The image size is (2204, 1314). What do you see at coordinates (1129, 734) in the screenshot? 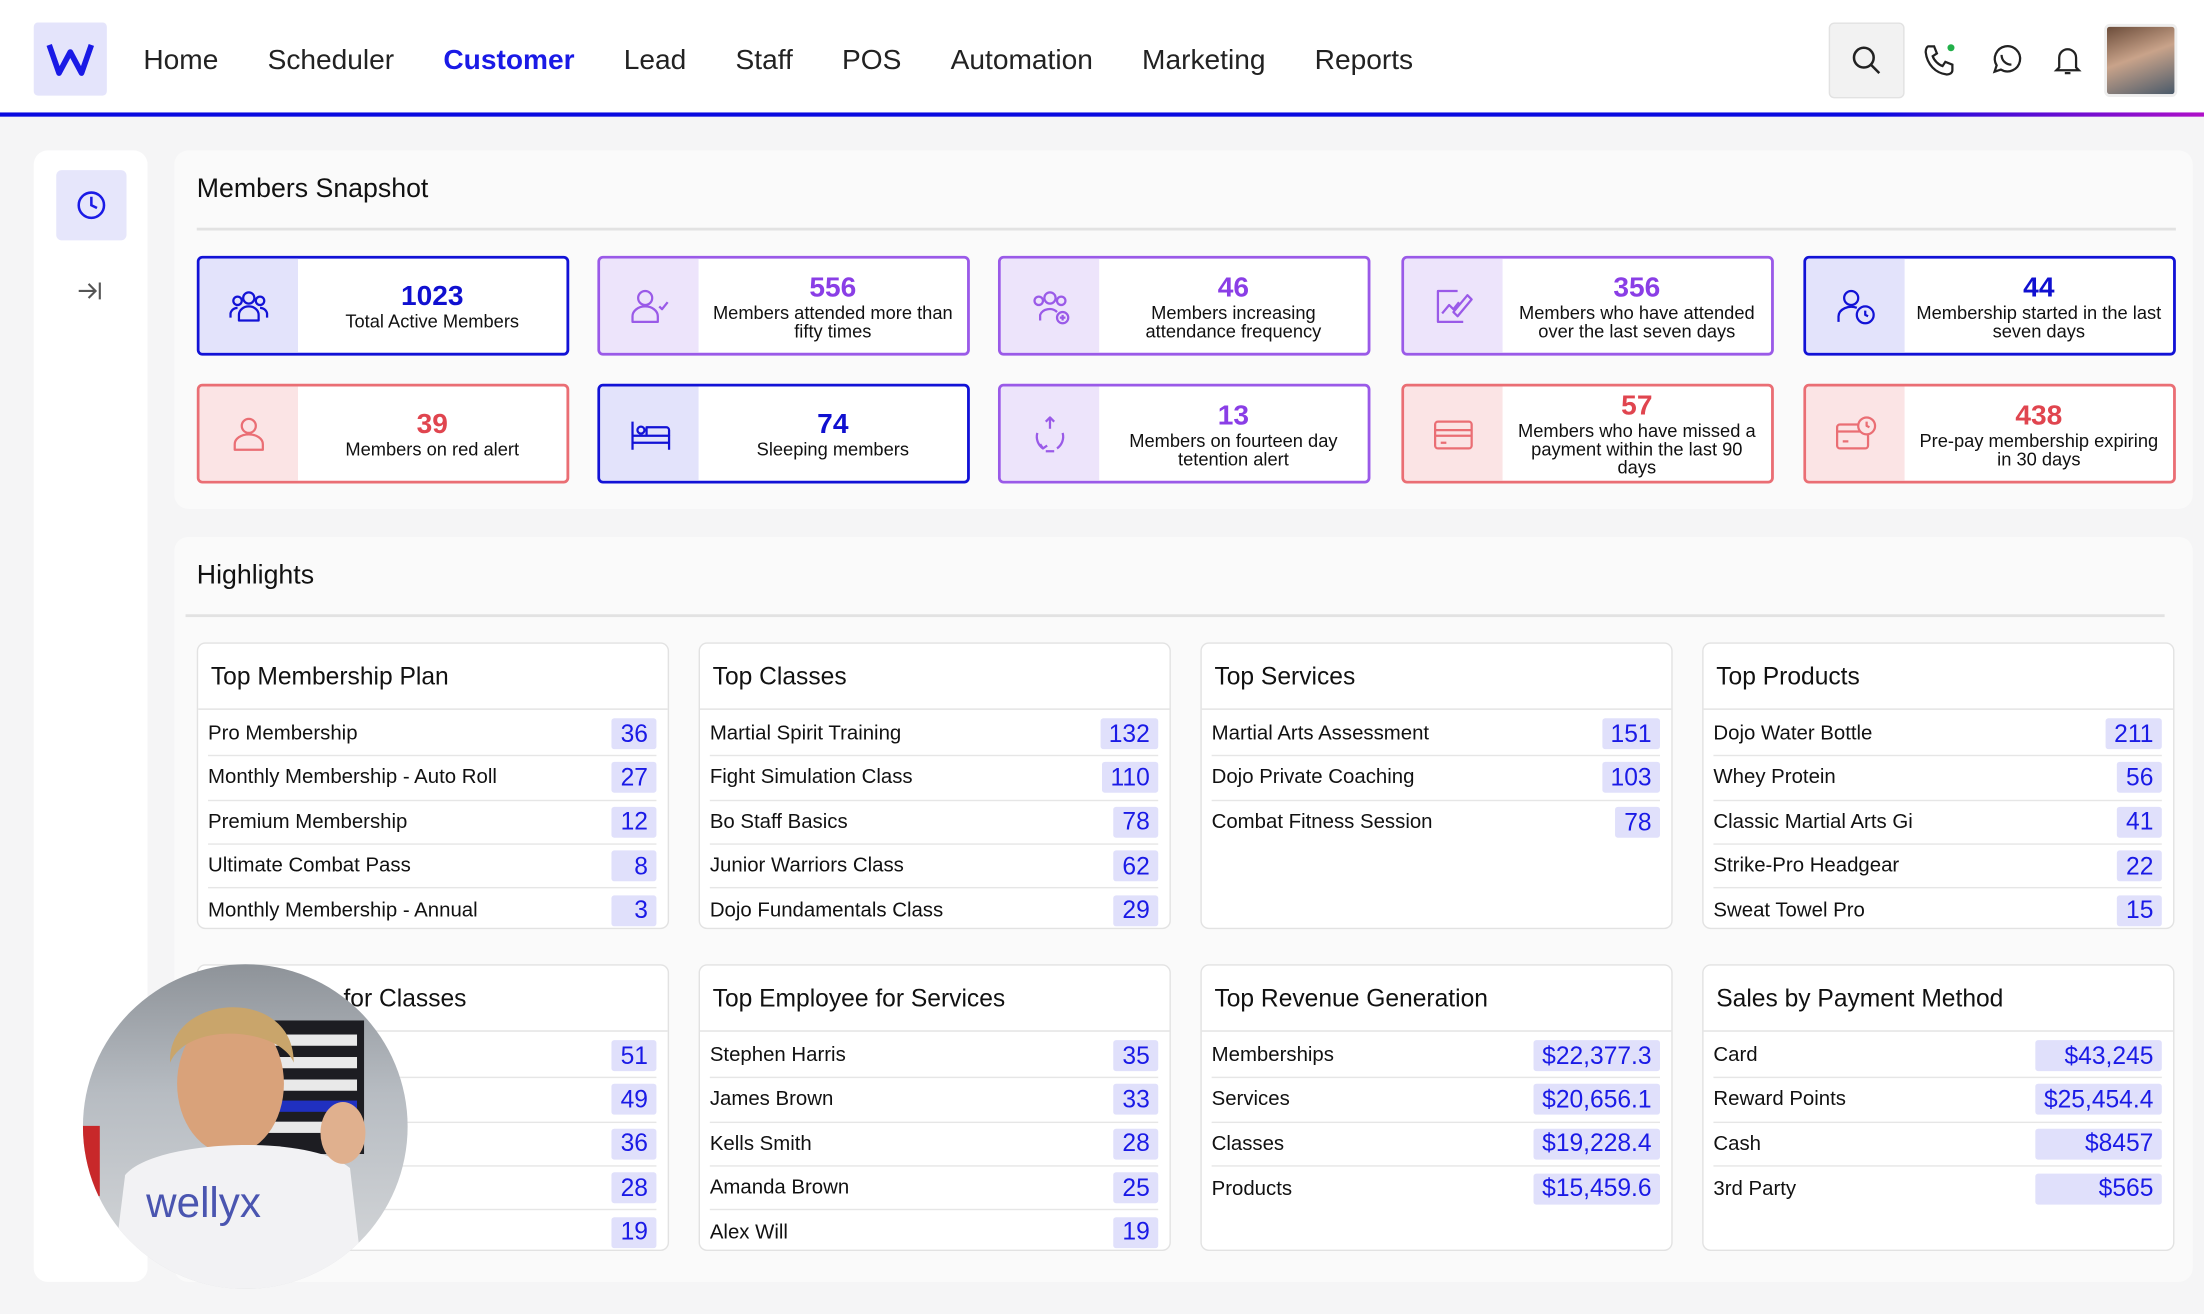
I see `row-value-badge: 132` at bounding box center [1129, 734].